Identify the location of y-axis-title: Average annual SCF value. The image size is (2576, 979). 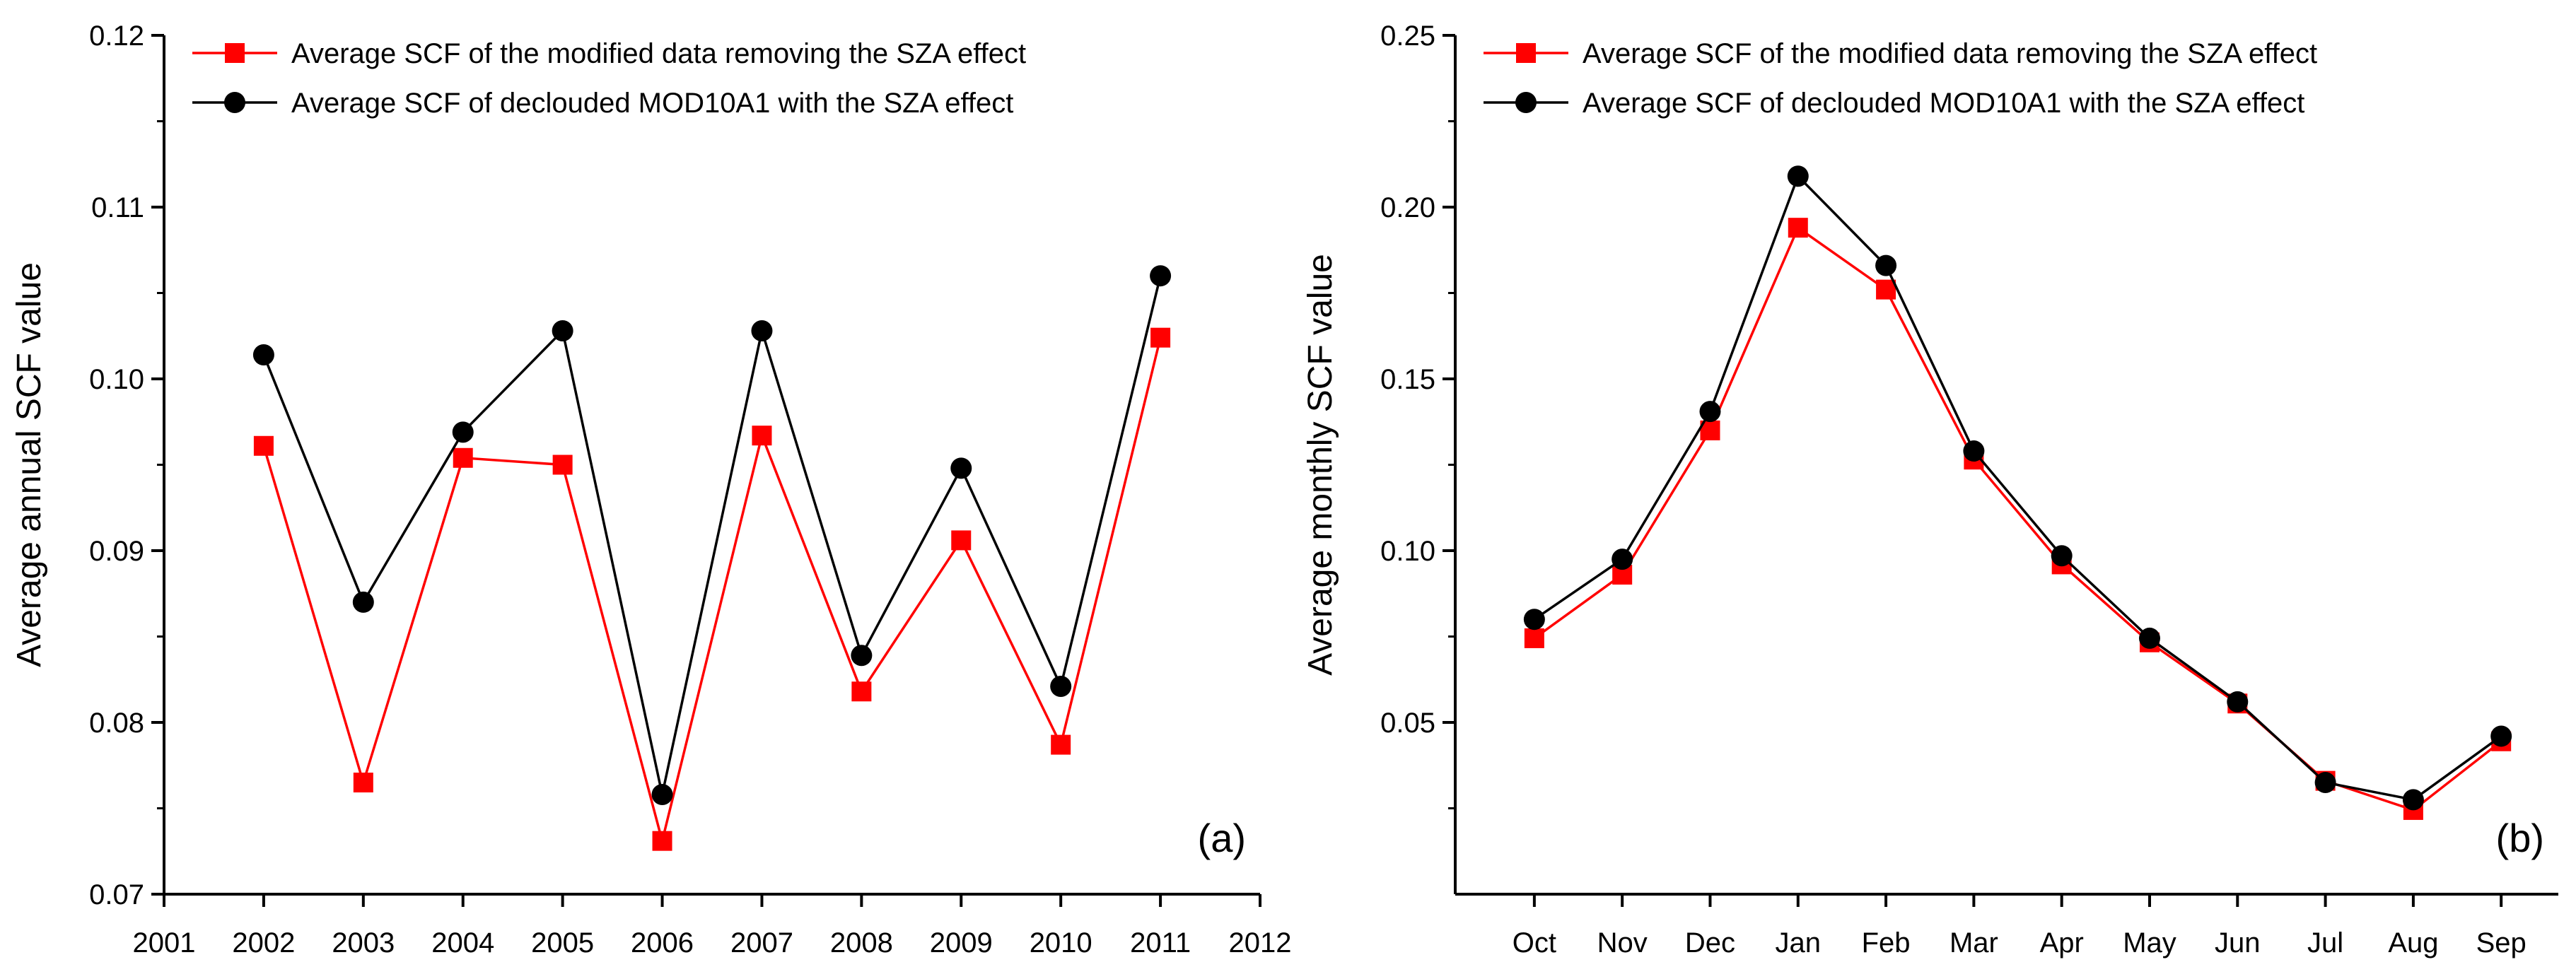
(29, 464).